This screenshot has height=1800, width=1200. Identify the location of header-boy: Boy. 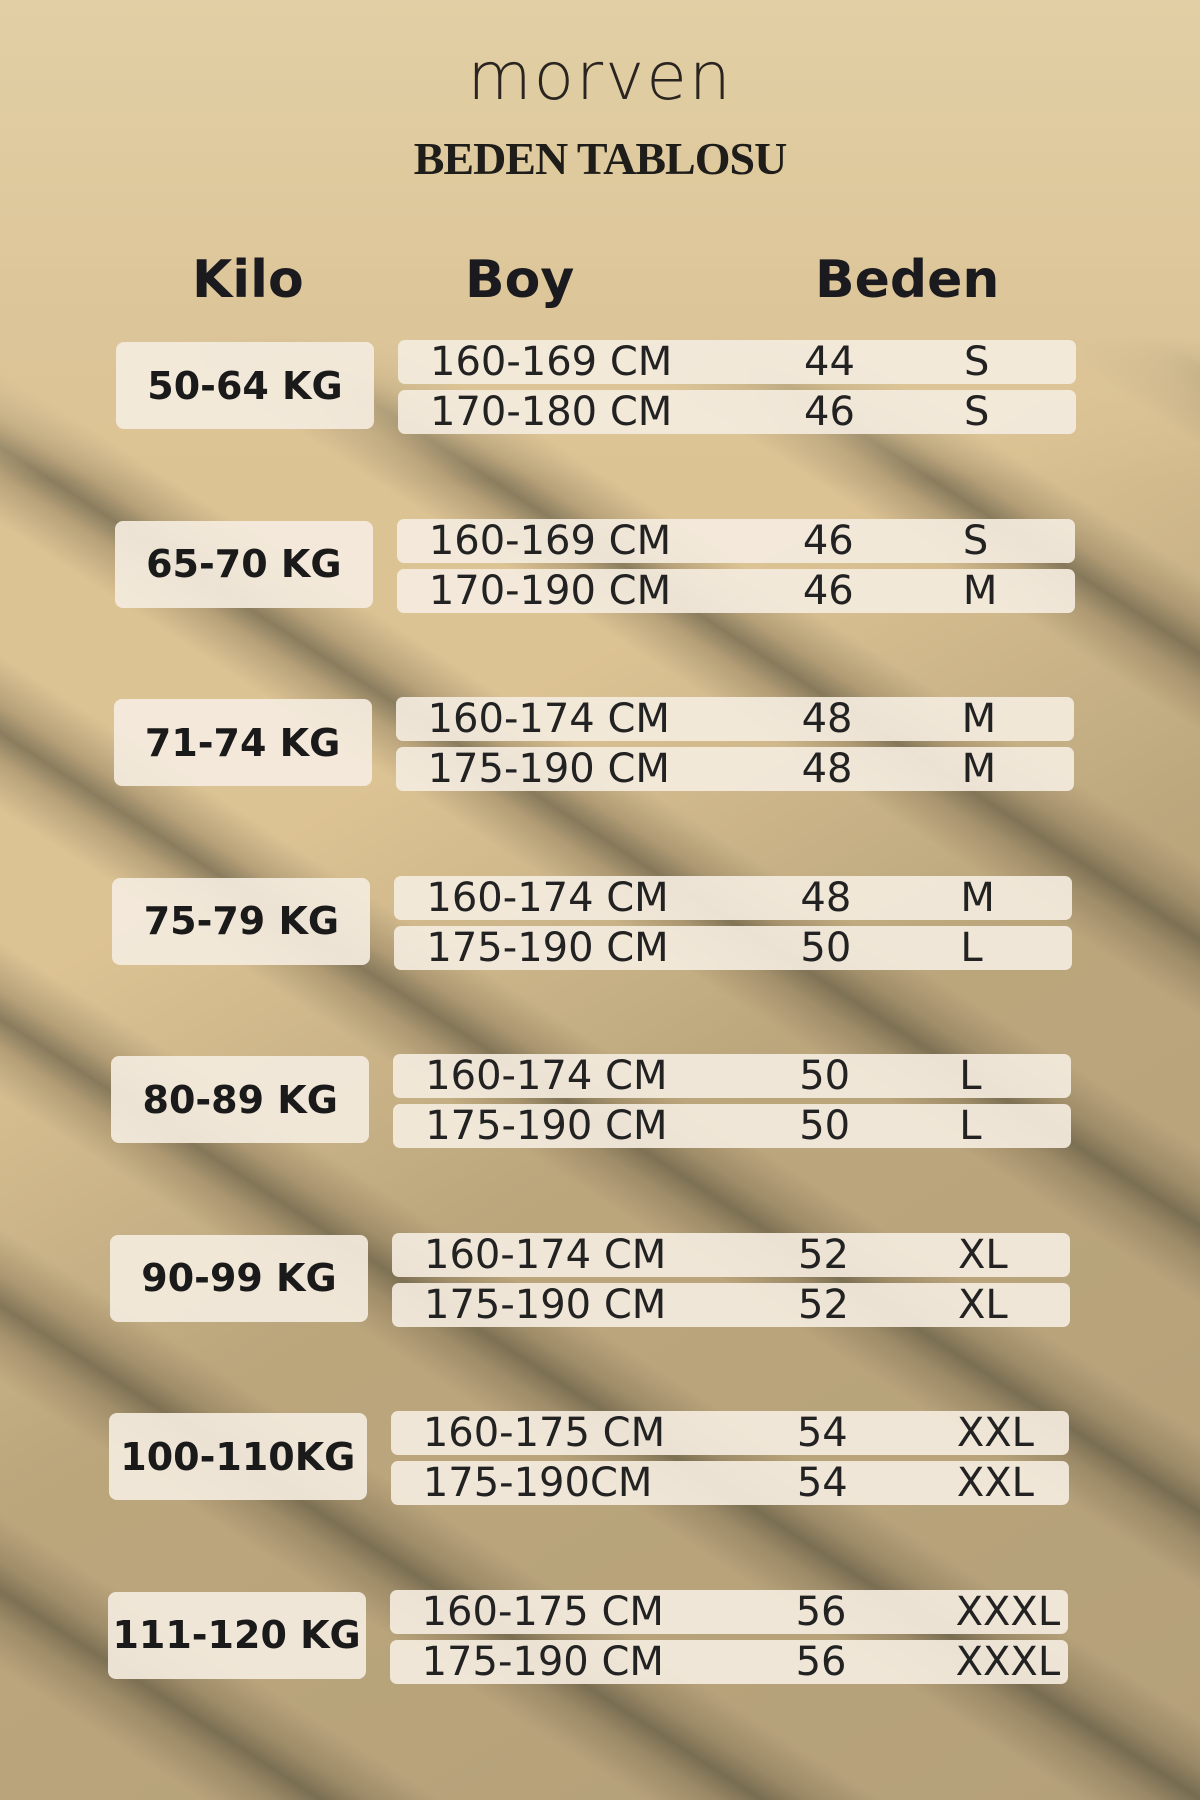
(520, 280).